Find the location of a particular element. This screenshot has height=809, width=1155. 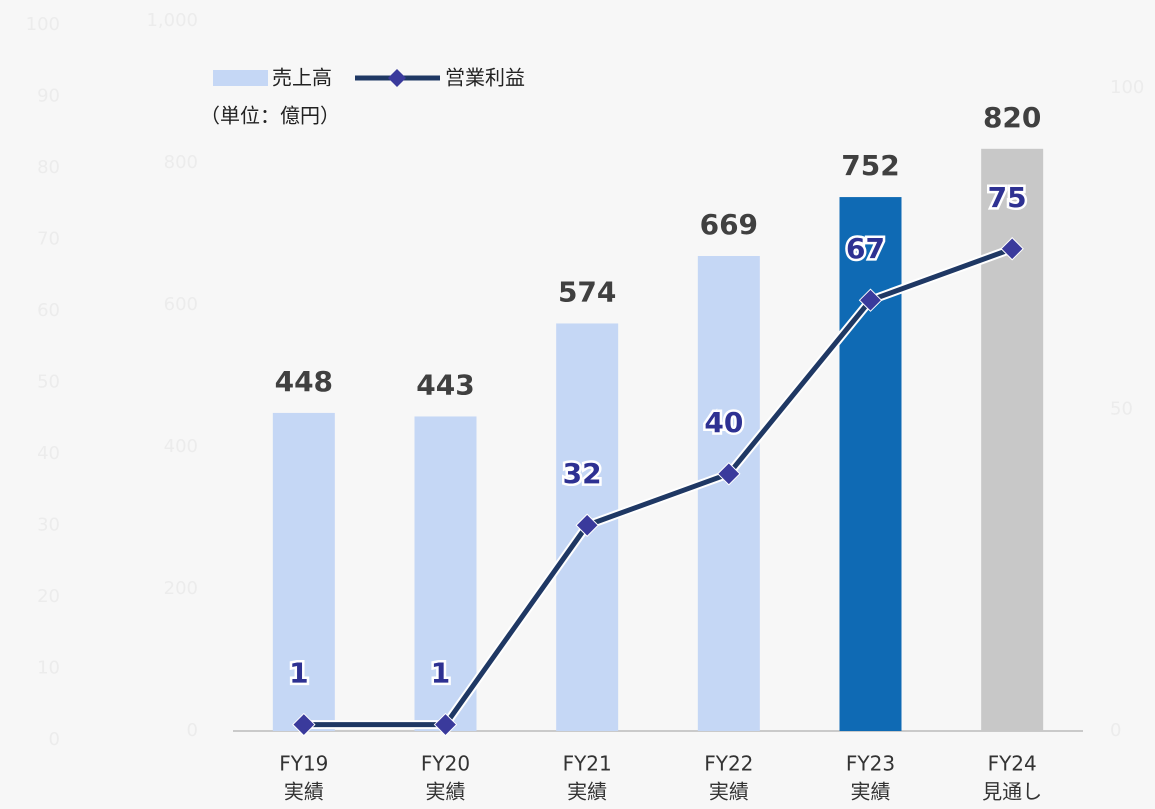

bar-label: 752 is located at coordinates (870, 165).